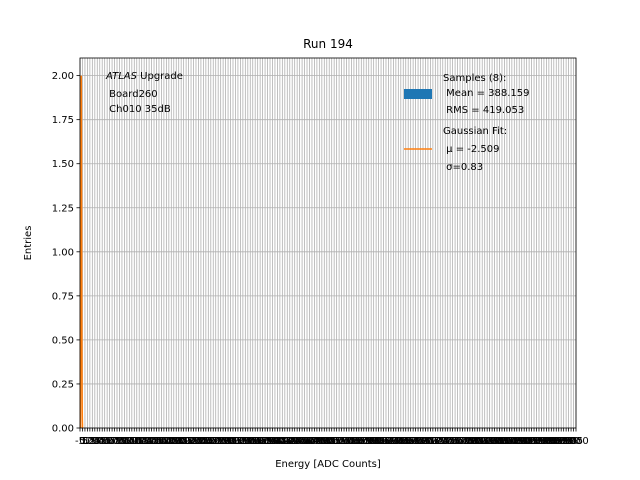 The height and width of the screenshot is (480, 640). I want to click on x-tick-label: 960, so click(556, 441).